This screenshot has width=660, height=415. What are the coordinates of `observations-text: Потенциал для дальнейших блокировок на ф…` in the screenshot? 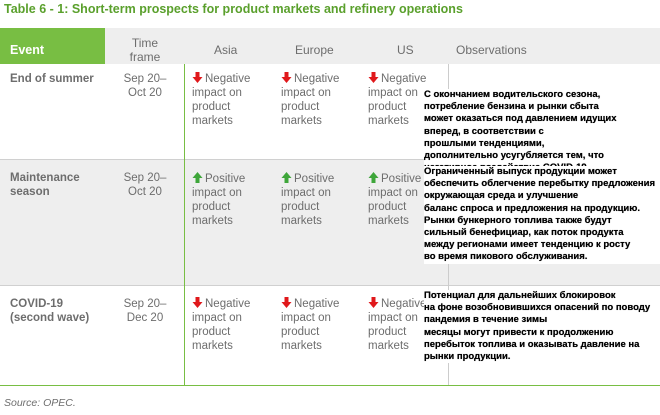 It's located at (542, 327).